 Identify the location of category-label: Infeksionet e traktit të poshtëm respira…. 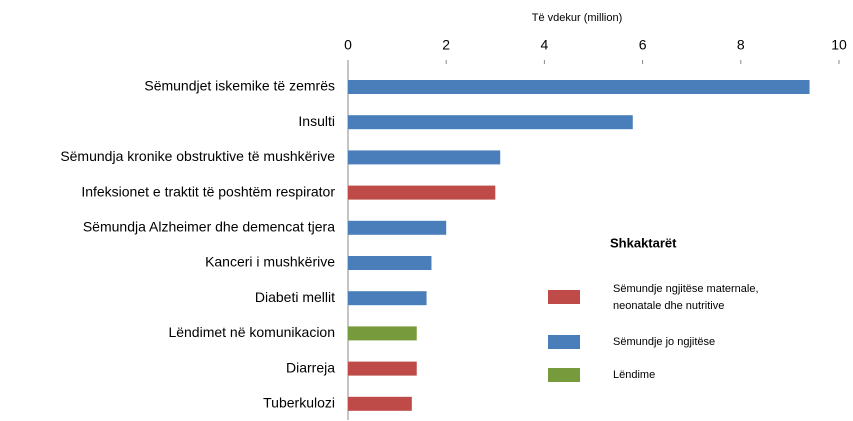
(208, 191).